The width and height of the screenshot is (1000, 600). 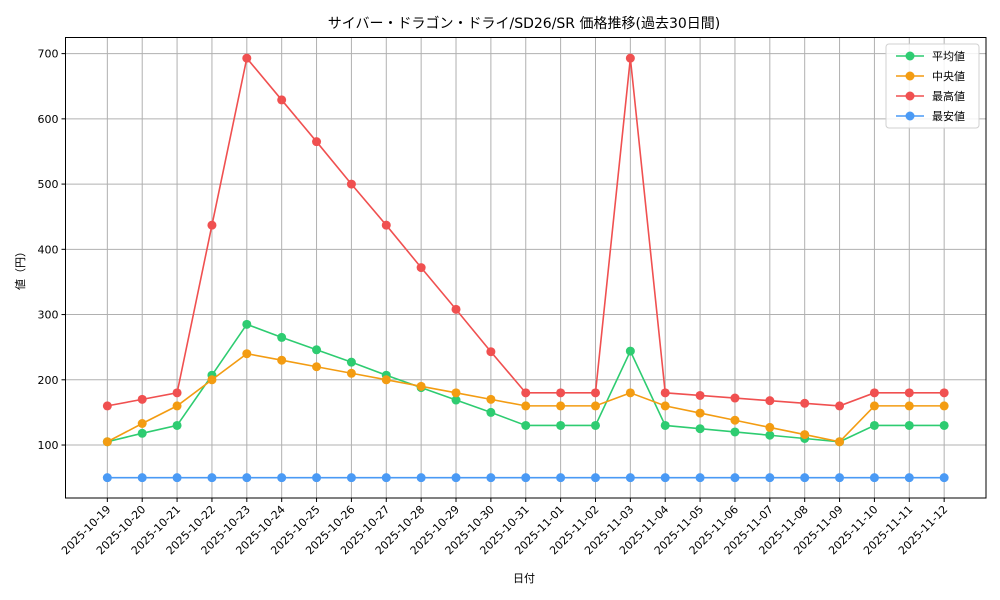 What do you see at coordinates (930, 116) in the screenshot?
I see `legend-item: 最安値` at bounding box center [930, 116].